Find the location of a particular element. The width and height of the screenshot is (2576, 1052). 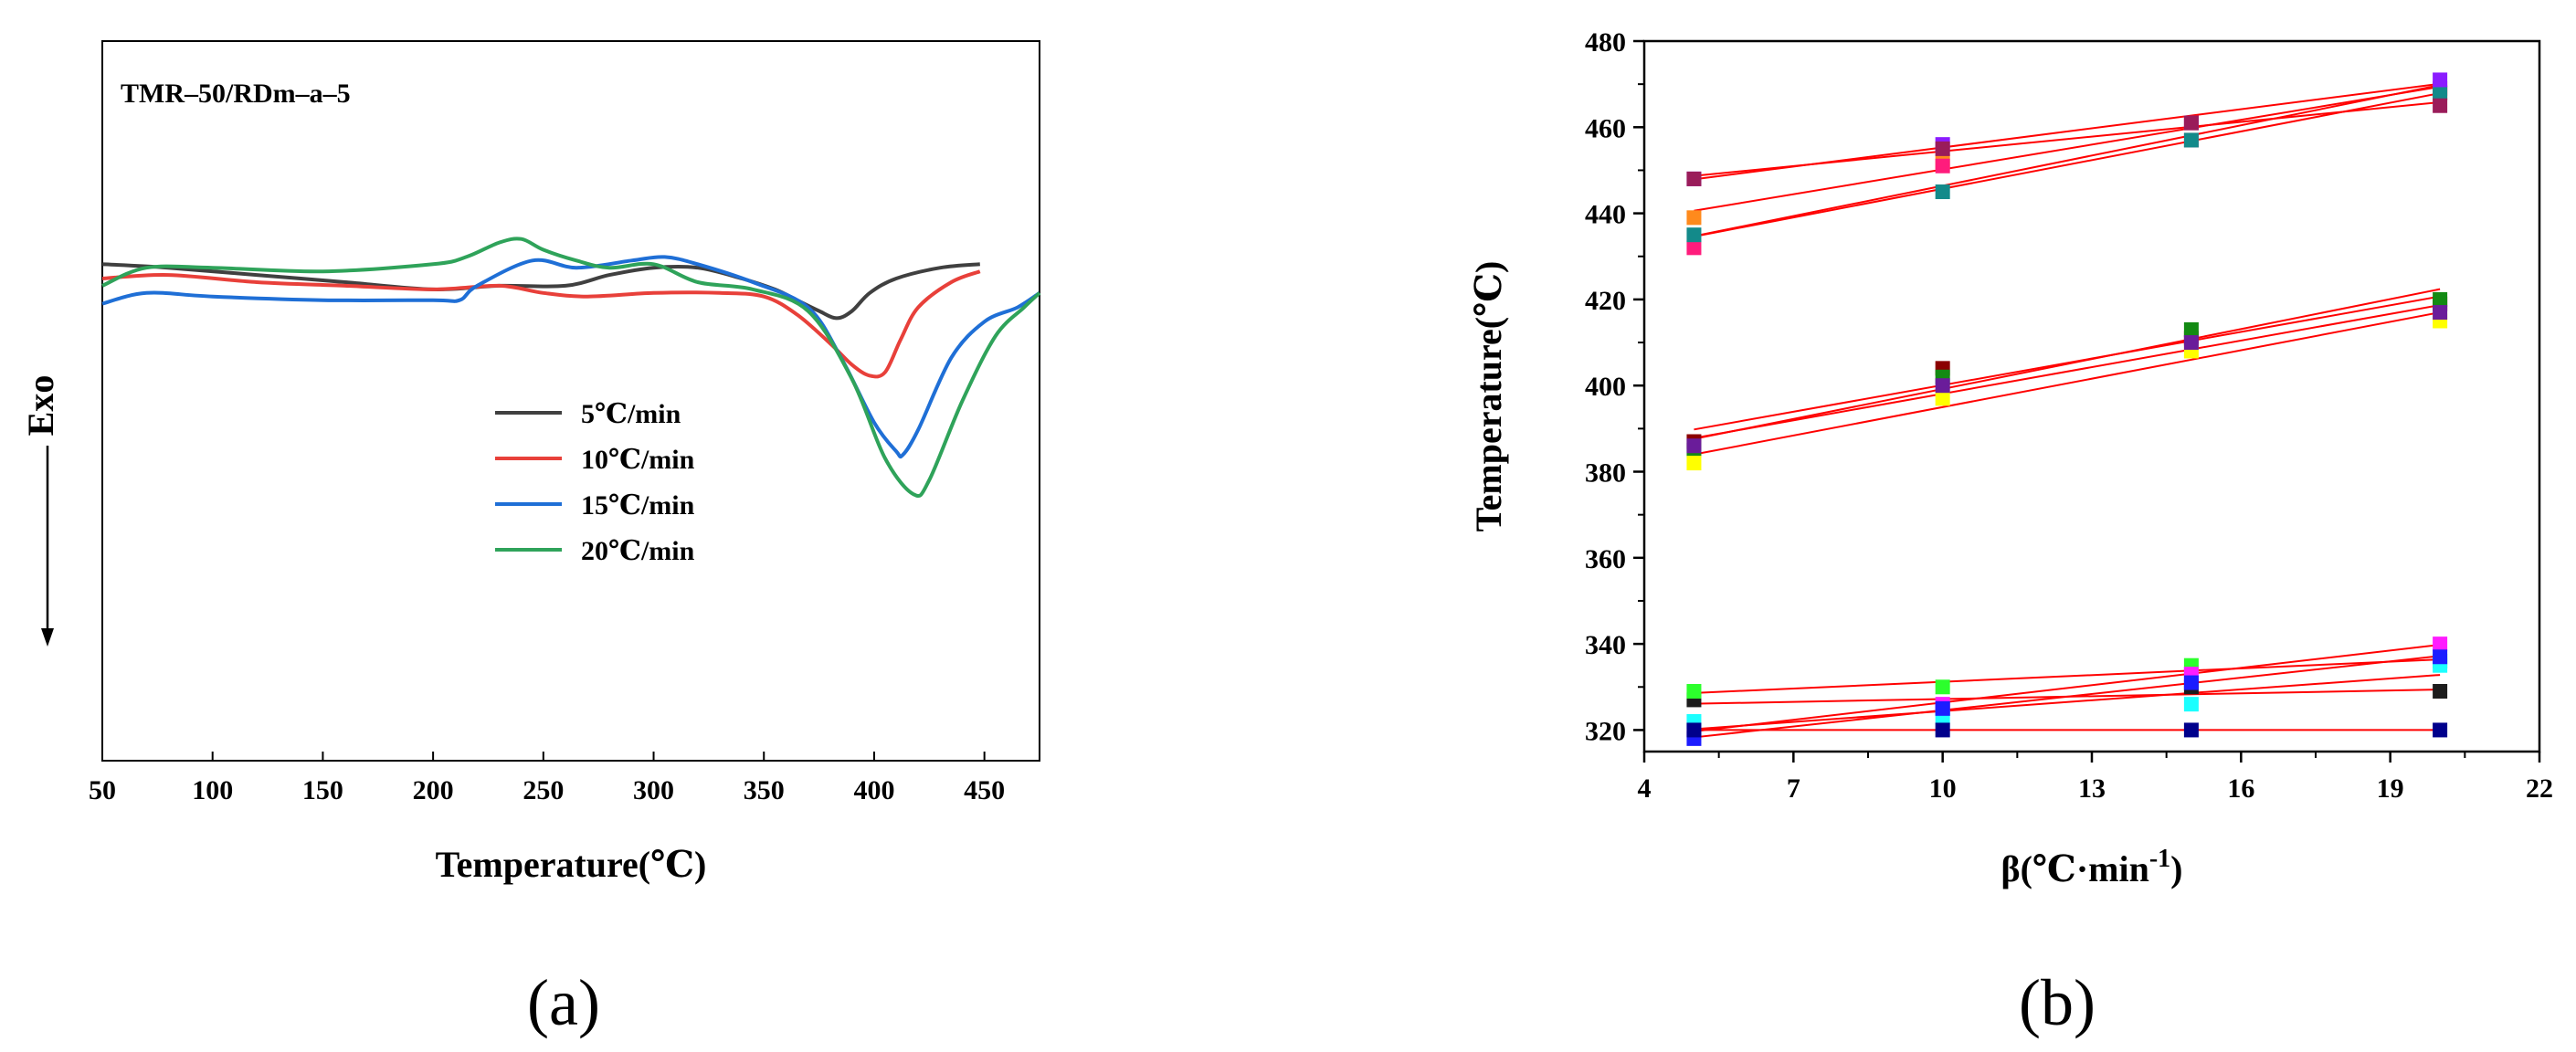

panel-b-x-axis-title: β(℃·min-1) is located at coordinates (2092, 867).